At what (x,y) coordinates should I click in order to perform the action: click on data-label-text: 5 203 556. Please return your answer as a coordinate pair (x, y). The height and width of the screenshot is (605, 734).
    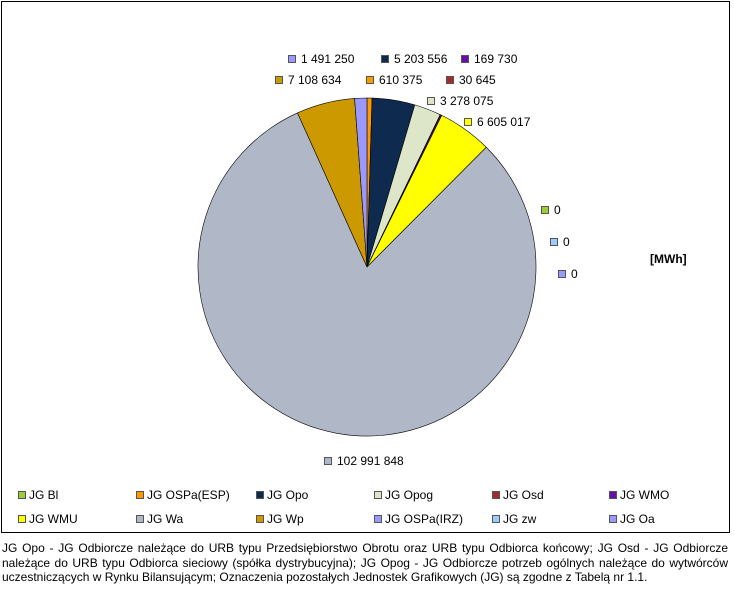
    Looking at the image, I should click on (421, 59).